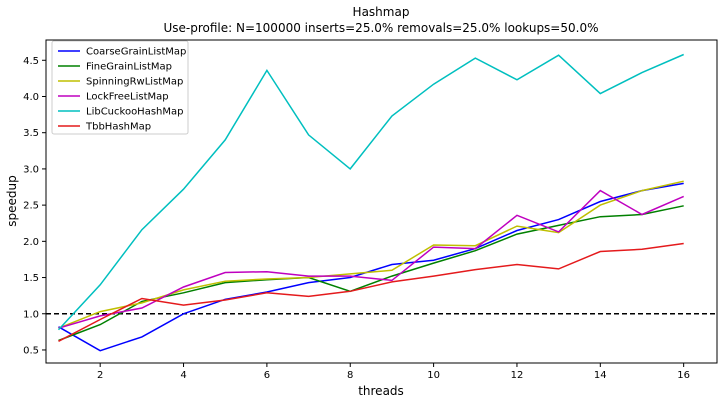 This screenshot has width=727, height=405. I want to click on legend-label-0: CoarseGrainListMap, so click(136, 52).